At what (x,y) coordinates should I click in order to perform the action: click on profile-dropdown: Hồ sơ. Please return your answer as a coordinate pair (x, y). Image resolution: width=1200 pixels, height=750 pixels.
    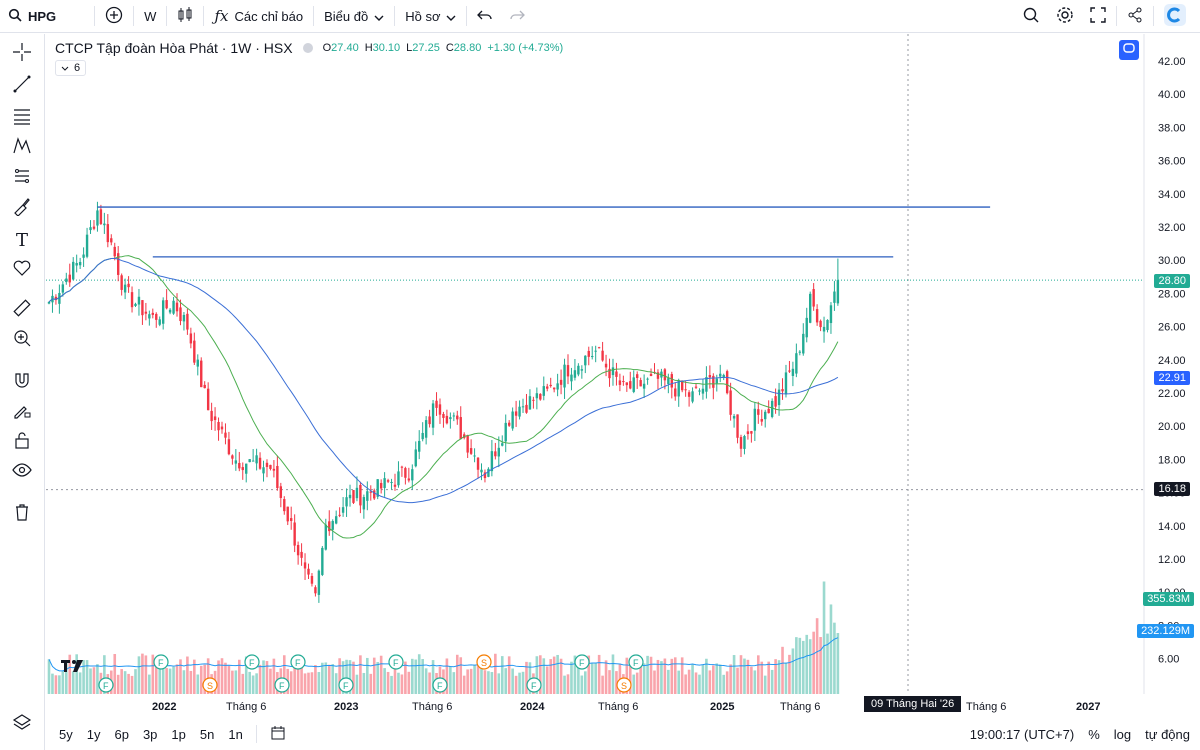
    Looking at the image, I should click on (430, 16).